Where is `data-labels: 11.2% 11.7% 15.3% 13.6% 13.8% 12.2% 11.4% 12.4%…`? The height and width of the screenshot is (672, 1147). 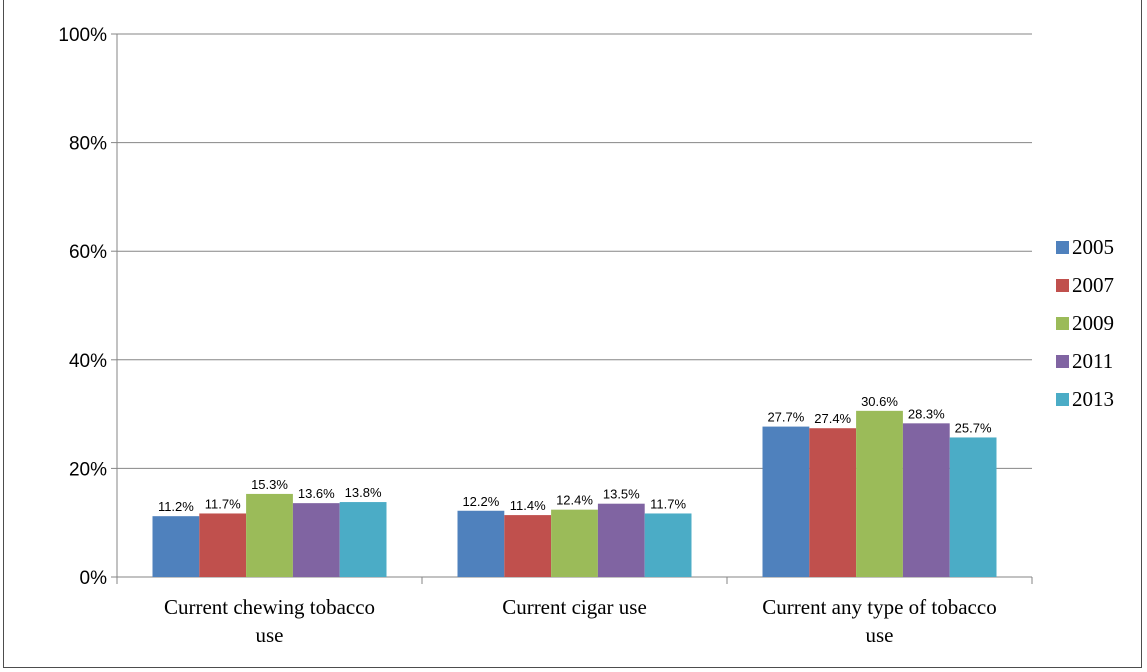
data-labels: 11.2% 11.7% 15.3% 13.6% 13.8% 12.2% 11.4% 12.4%… is located at coordinates (575, 454).